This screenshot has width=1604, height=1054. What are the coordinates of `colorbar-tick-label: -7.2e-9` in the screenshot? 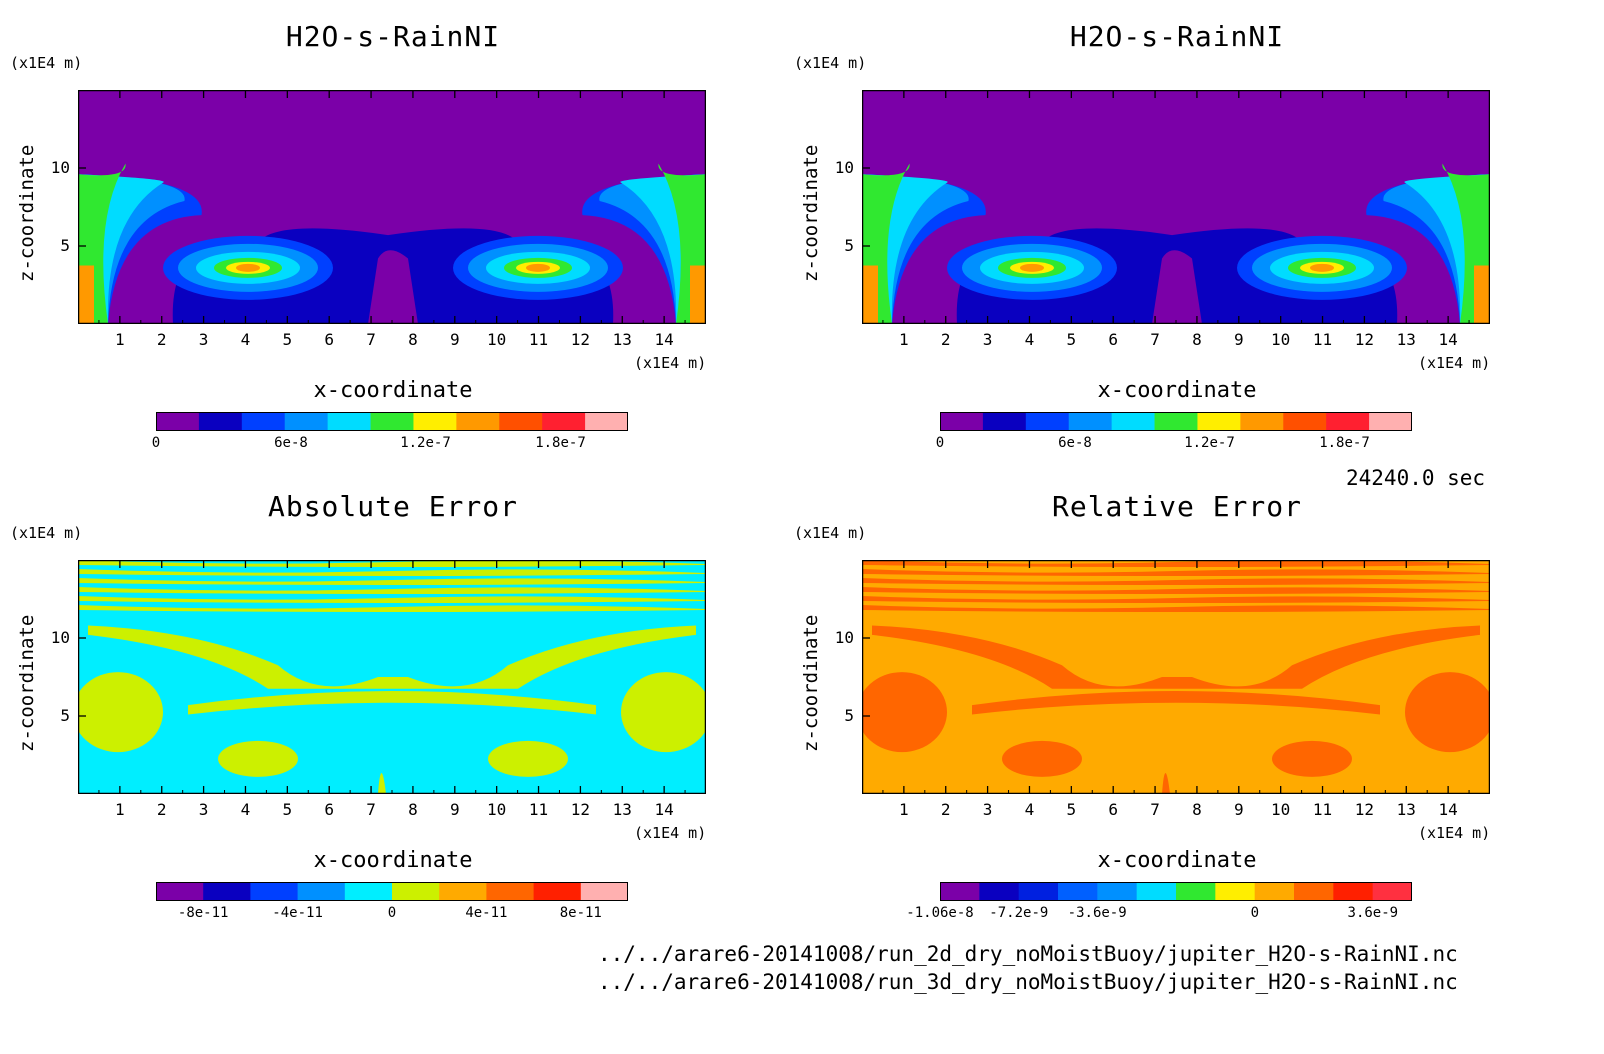 It's located at (1019, 913).